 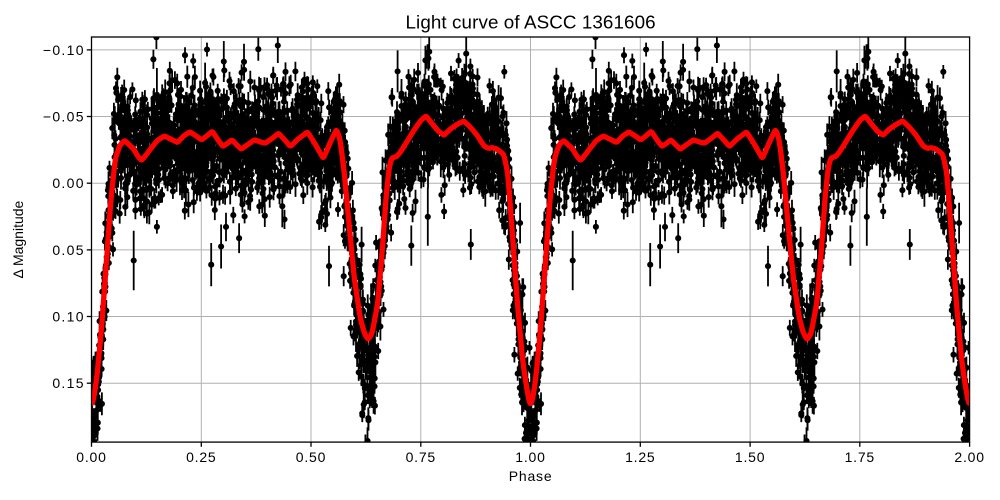 What do you see at coordinates (68, 250) in the screenshot?
I see `svg-text: 0.05` at bounding box center [68, 250].